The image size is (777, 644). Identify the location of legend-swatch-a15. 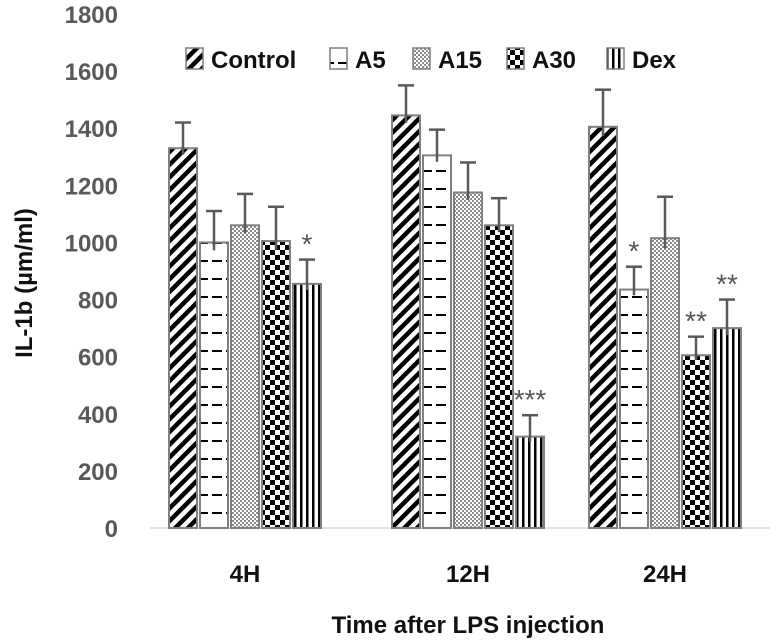
(421, 58).